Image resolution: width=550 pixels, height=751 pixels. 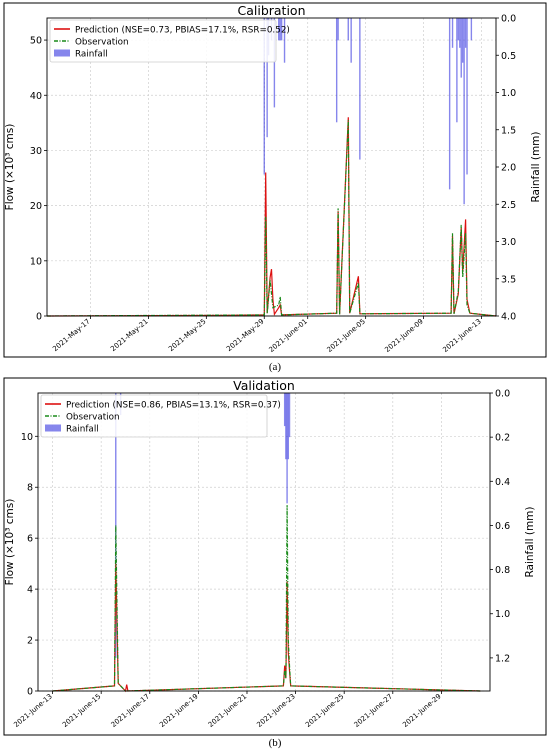 I want to click on y2-tick-label: 0.6, so click(x=502, y=526).